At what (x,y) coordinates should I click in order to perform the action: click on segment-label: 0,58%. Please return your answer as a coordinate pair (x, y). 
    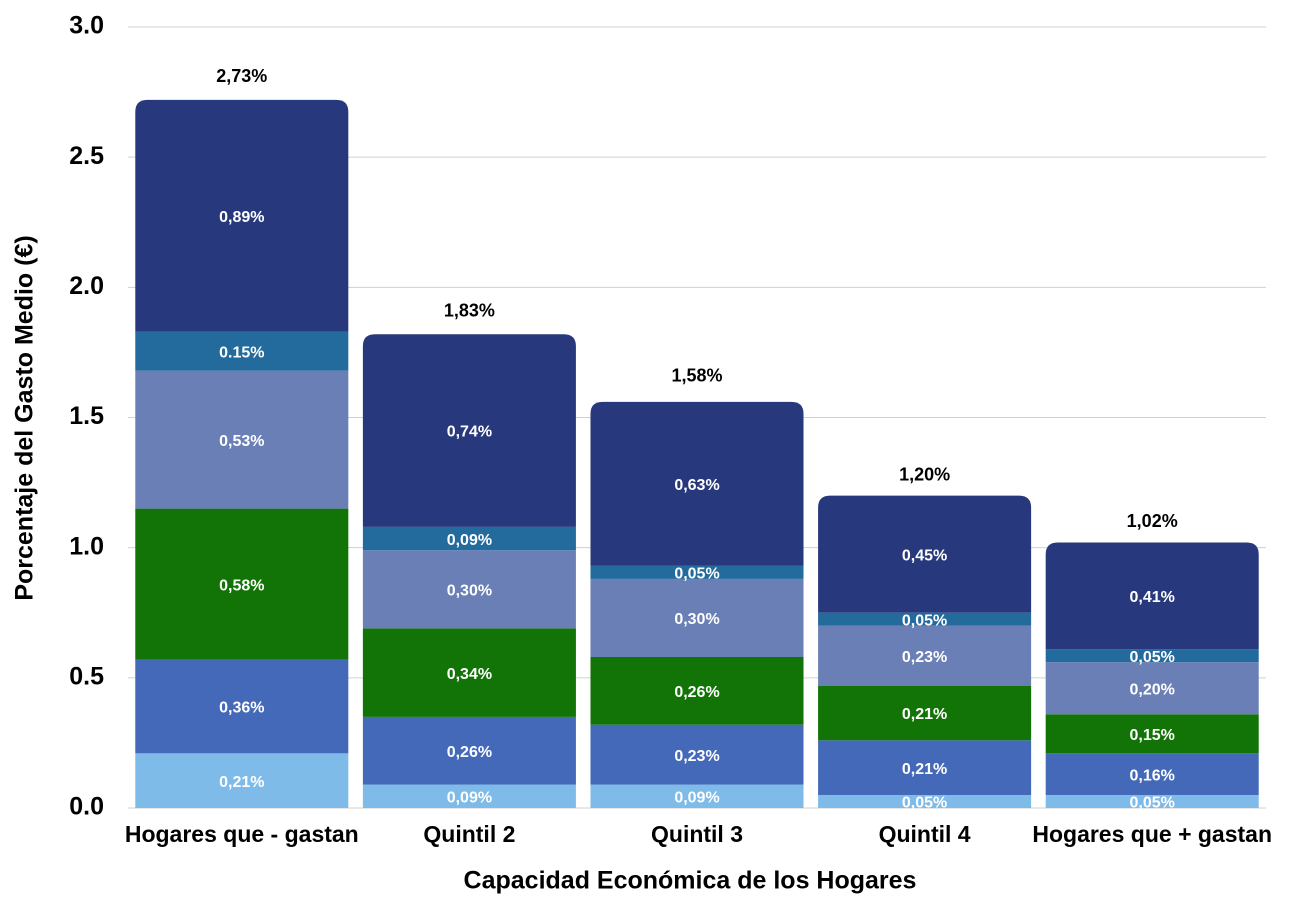
    Looking at the image, I should click on (241, 585).